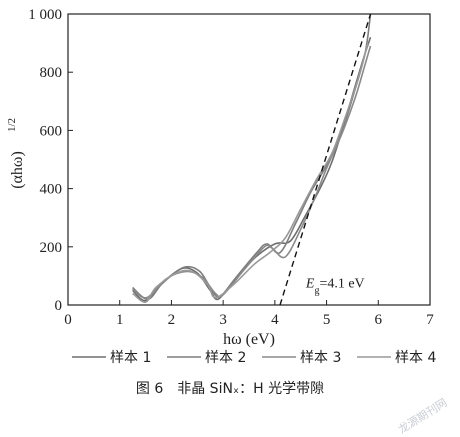  I want to click on bandgap-annotation: Eg=4.1 eV, so click(335, 287).